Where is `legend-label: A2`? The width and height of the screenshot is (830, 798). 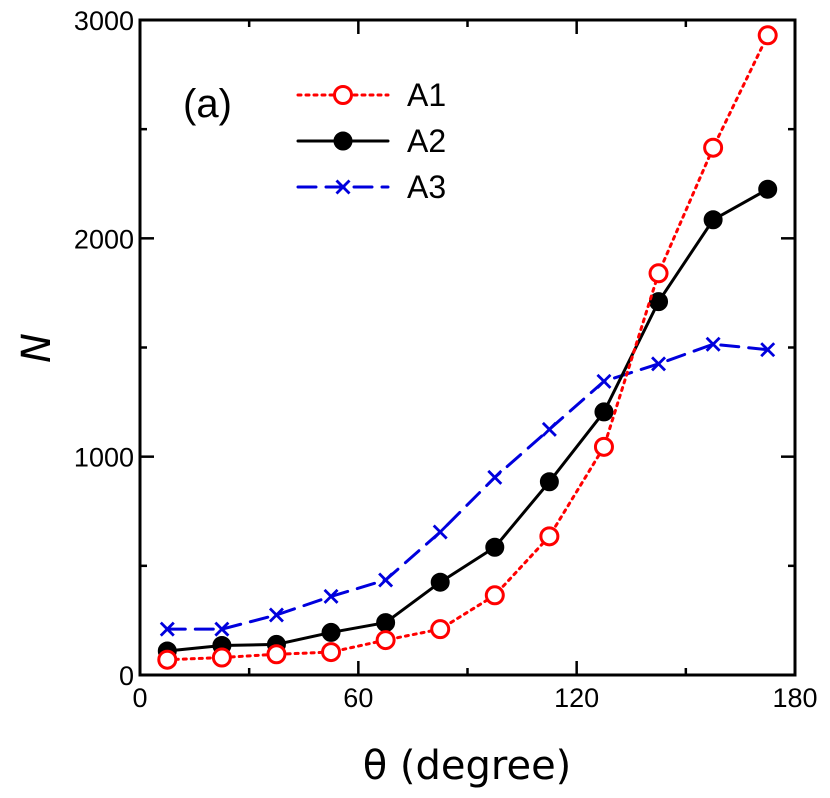
legend-label: A2 is located at coordinates (426, 141).